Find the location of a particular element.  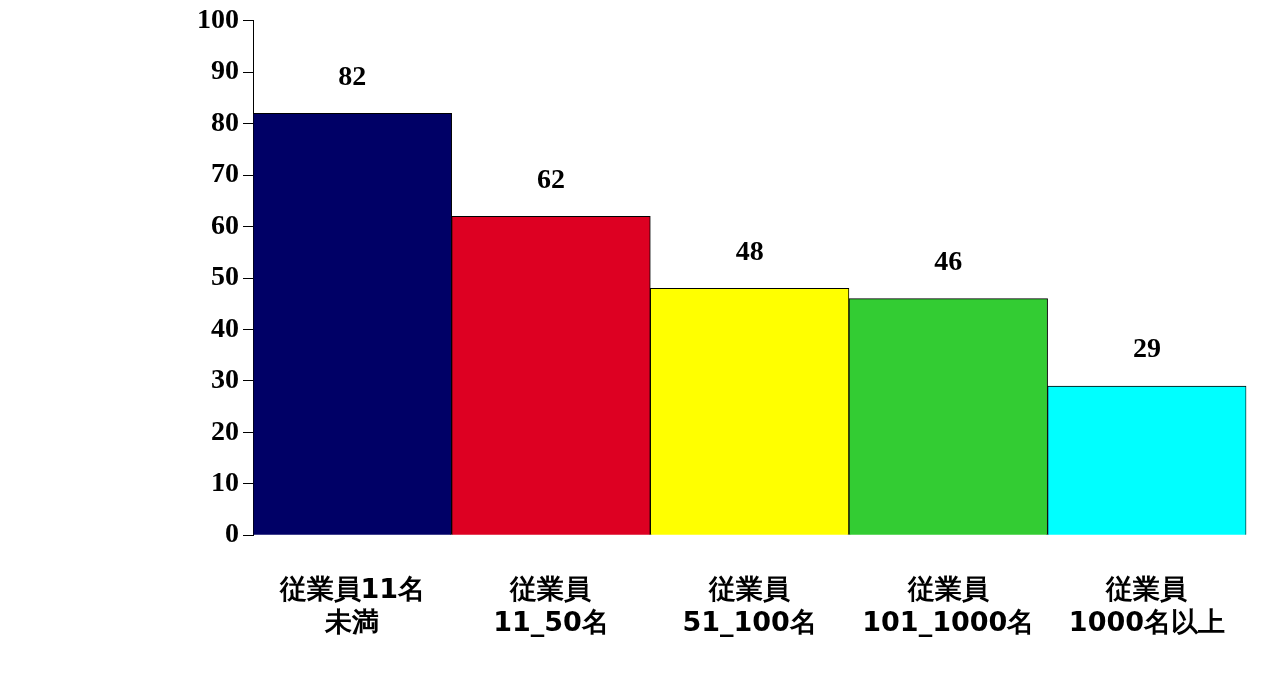

x-tick-label: 従業員1000名以上 is located at coordinates (1146, 605).